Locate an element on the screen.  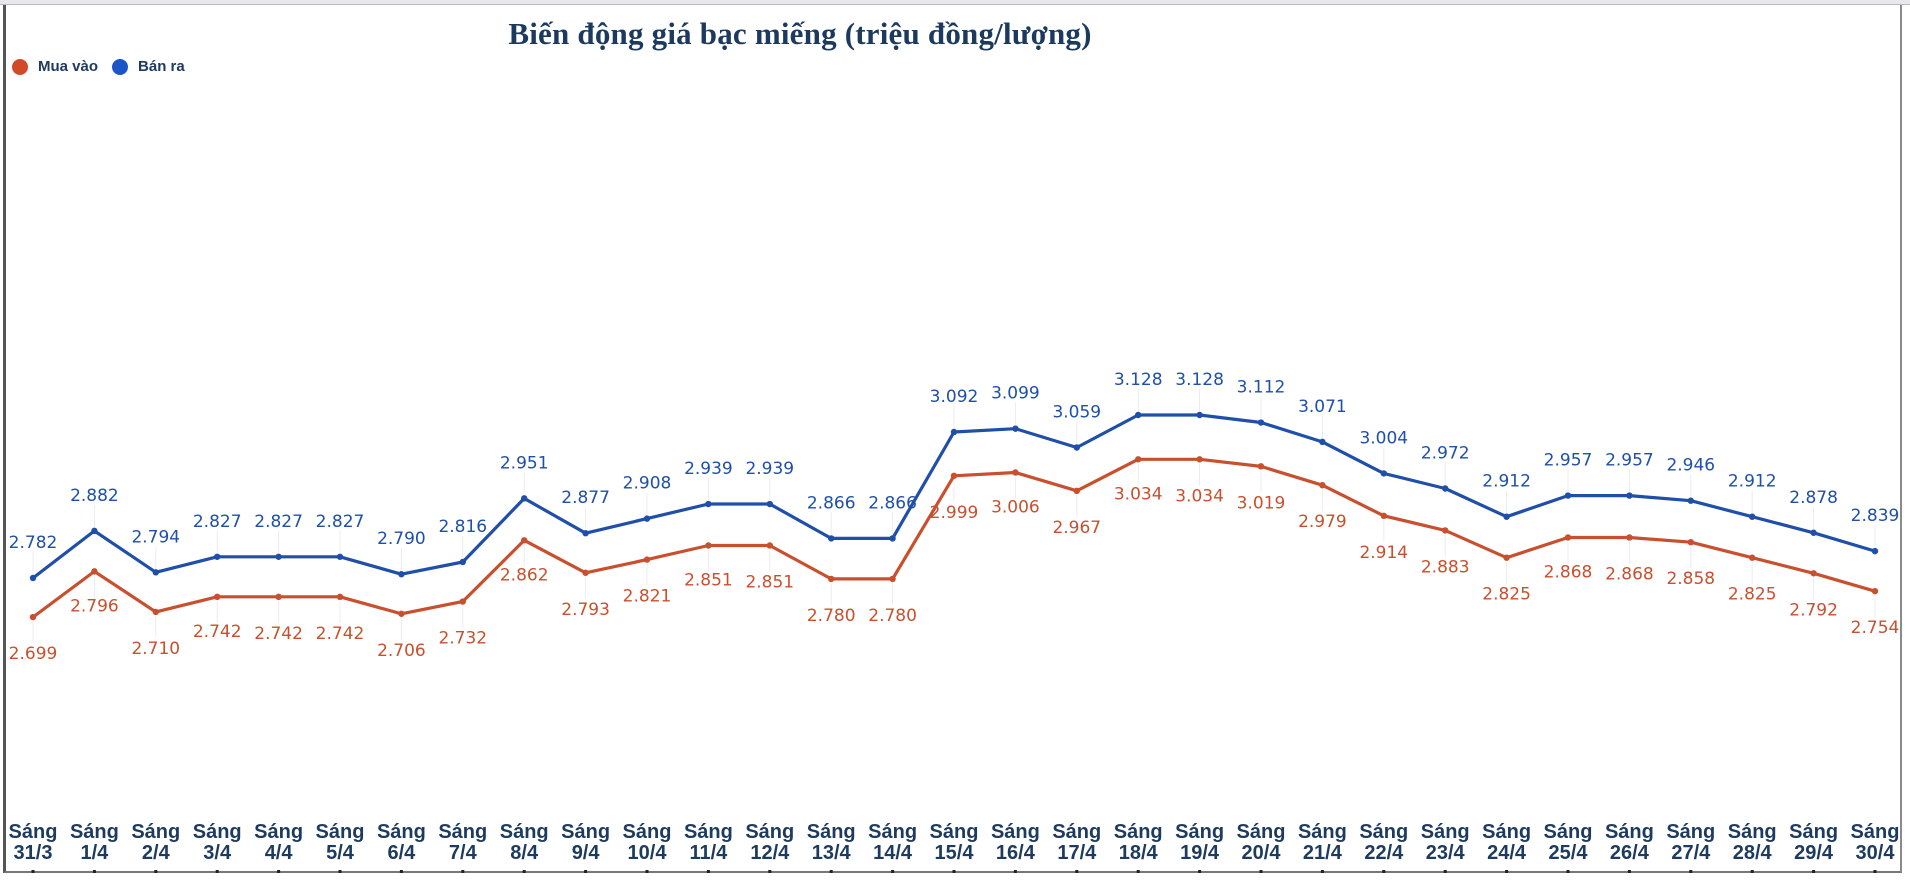
x-tick-label: 29/4 is located at coordinates (1814, 853).